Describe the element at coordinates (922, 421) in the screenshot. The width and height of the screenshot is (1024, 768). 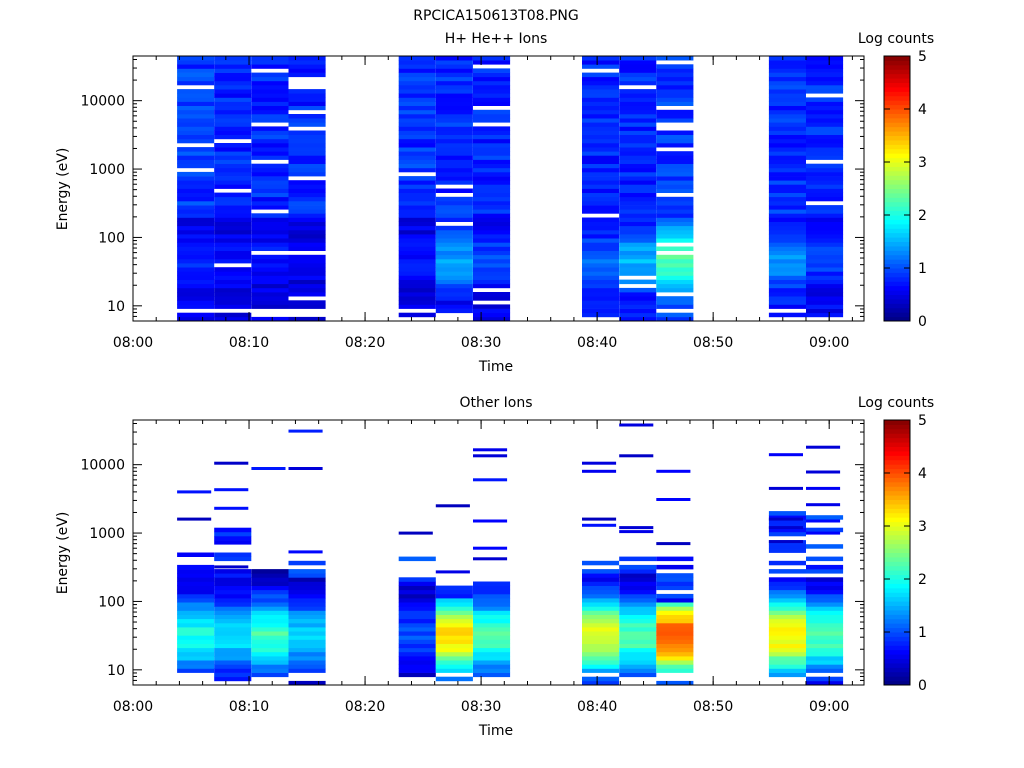
I see `colorbar-tick-label: 5` at that location.